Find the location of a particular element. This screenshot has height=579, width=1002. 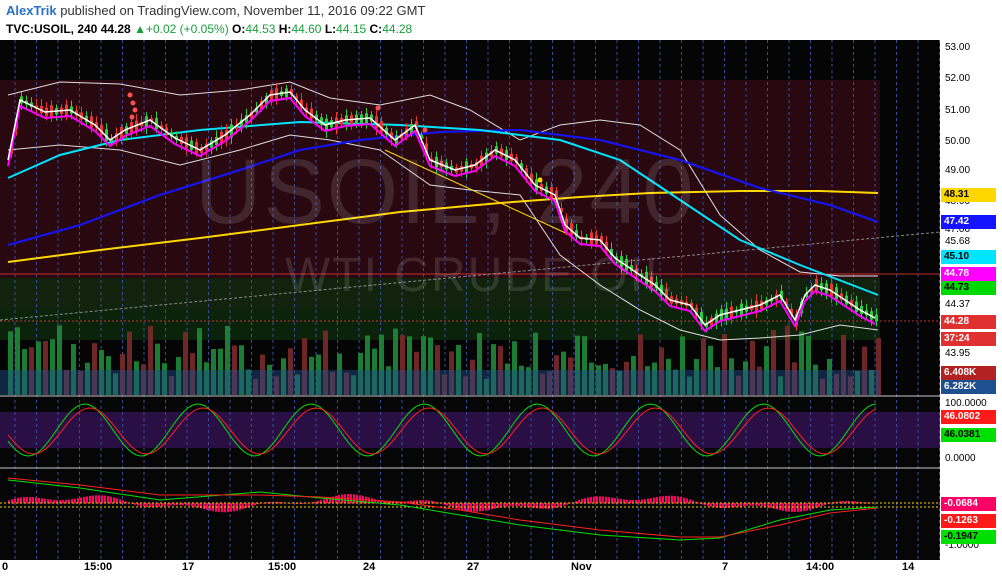

symbol-label: TVC:USOIL, 240 is located at coordinates (52, 29).